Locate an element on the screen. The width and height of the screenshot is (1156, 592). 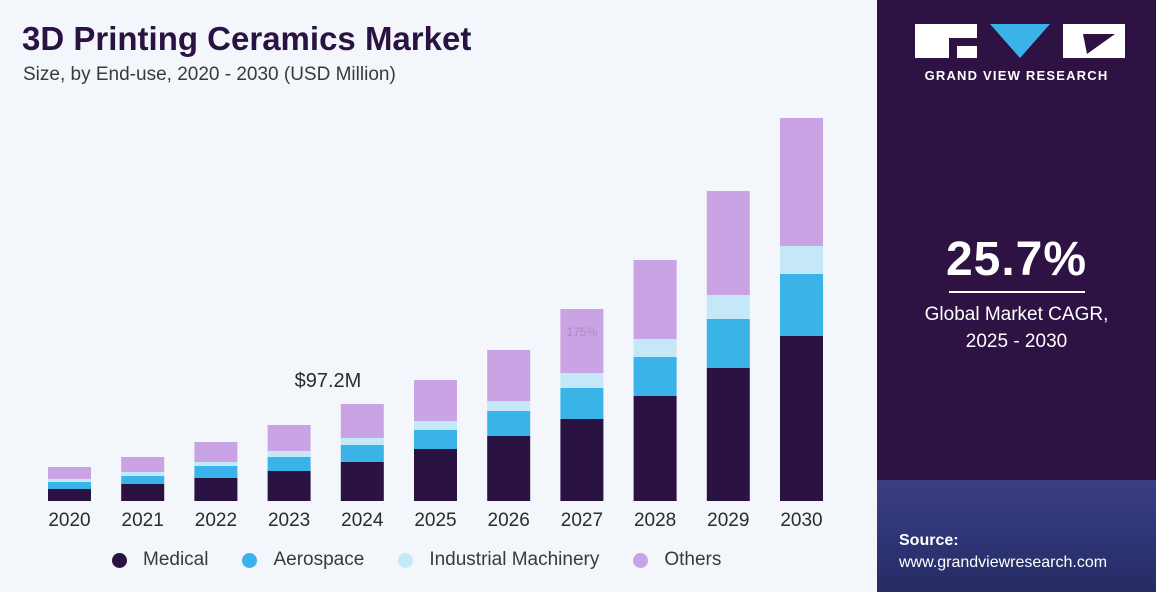
legend-item: Medical is located at coordinates (160, 560).